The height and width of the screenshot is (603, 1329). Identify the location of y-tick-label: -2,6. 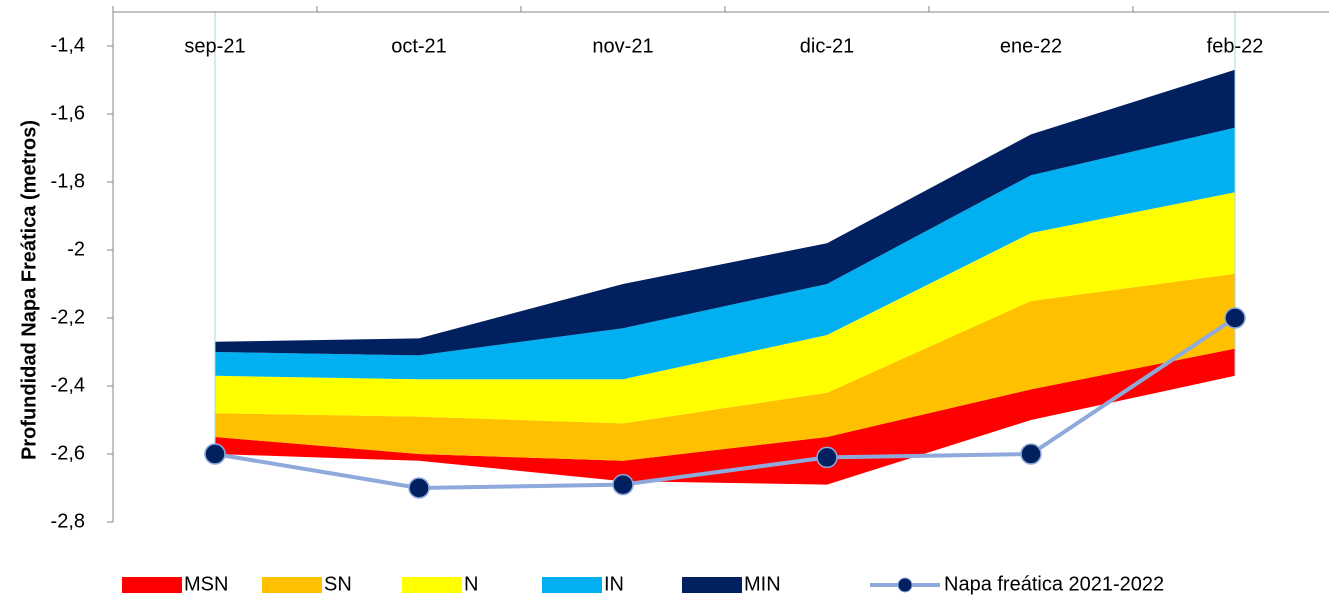
(68, 453).